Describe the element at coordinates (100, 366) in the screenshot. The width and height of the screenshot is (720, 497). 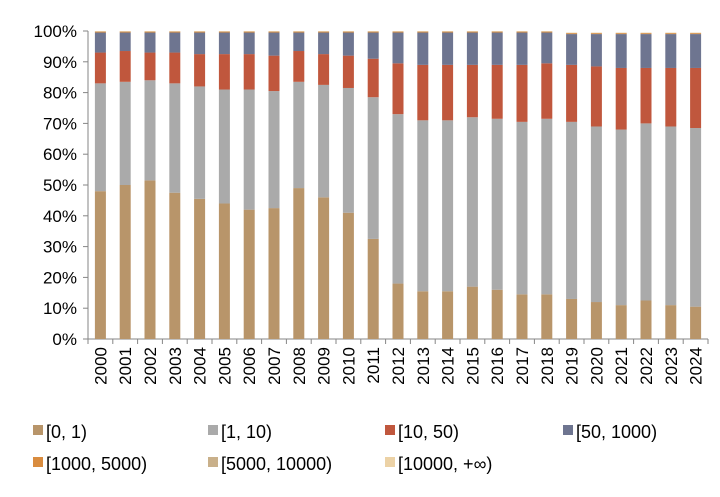
I see `x-tick-label: 2000` at that location.